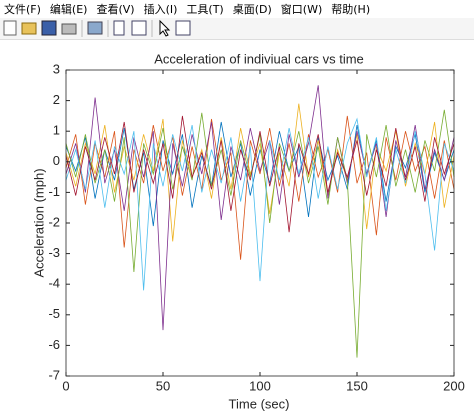 This screenshot has height=413, width=474. What do you see at coordinates (165, 28) in the screenshot?
I see `pointer-icon` at bounding box center [165, 28].